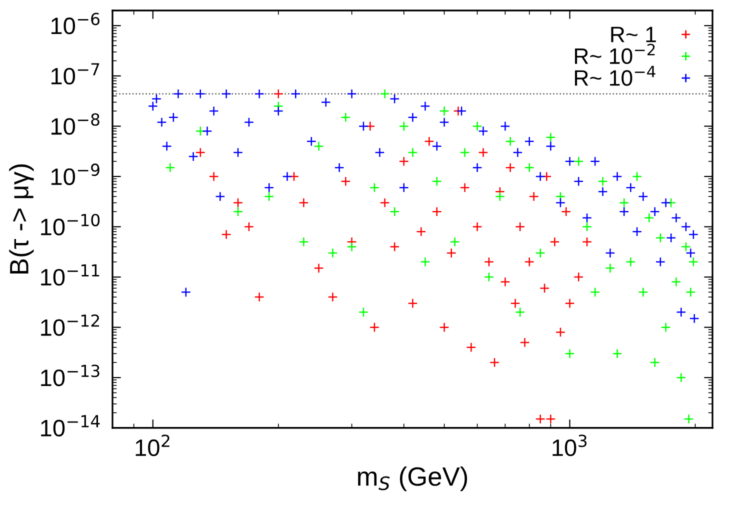 The image size is (750, 525). Describe the element at coordinates (75, 74) in the screenshot. I see `y-tick-label: 10$^{−7}$` at that location.